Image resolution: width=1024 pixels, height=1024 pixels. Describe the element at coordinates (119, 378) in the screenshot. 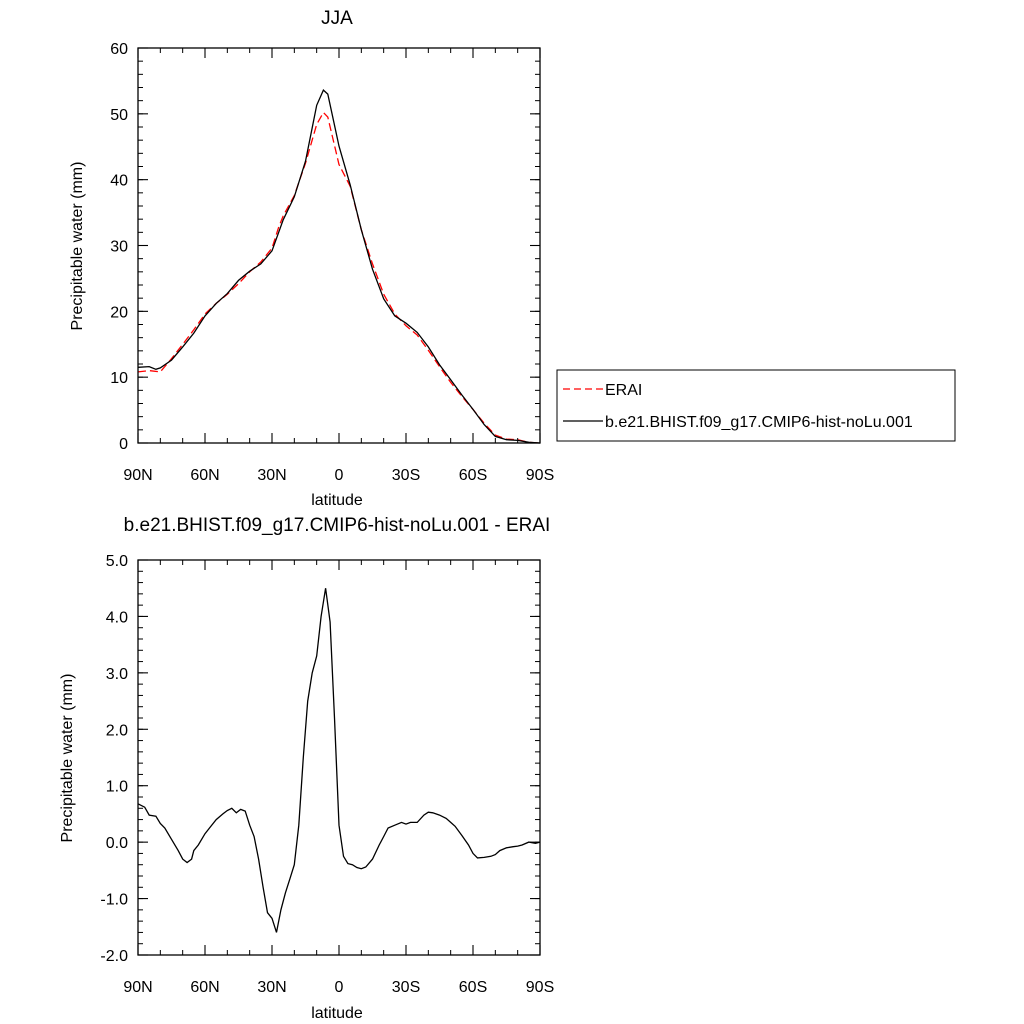

I see `y-tick-label: 10` at that location.